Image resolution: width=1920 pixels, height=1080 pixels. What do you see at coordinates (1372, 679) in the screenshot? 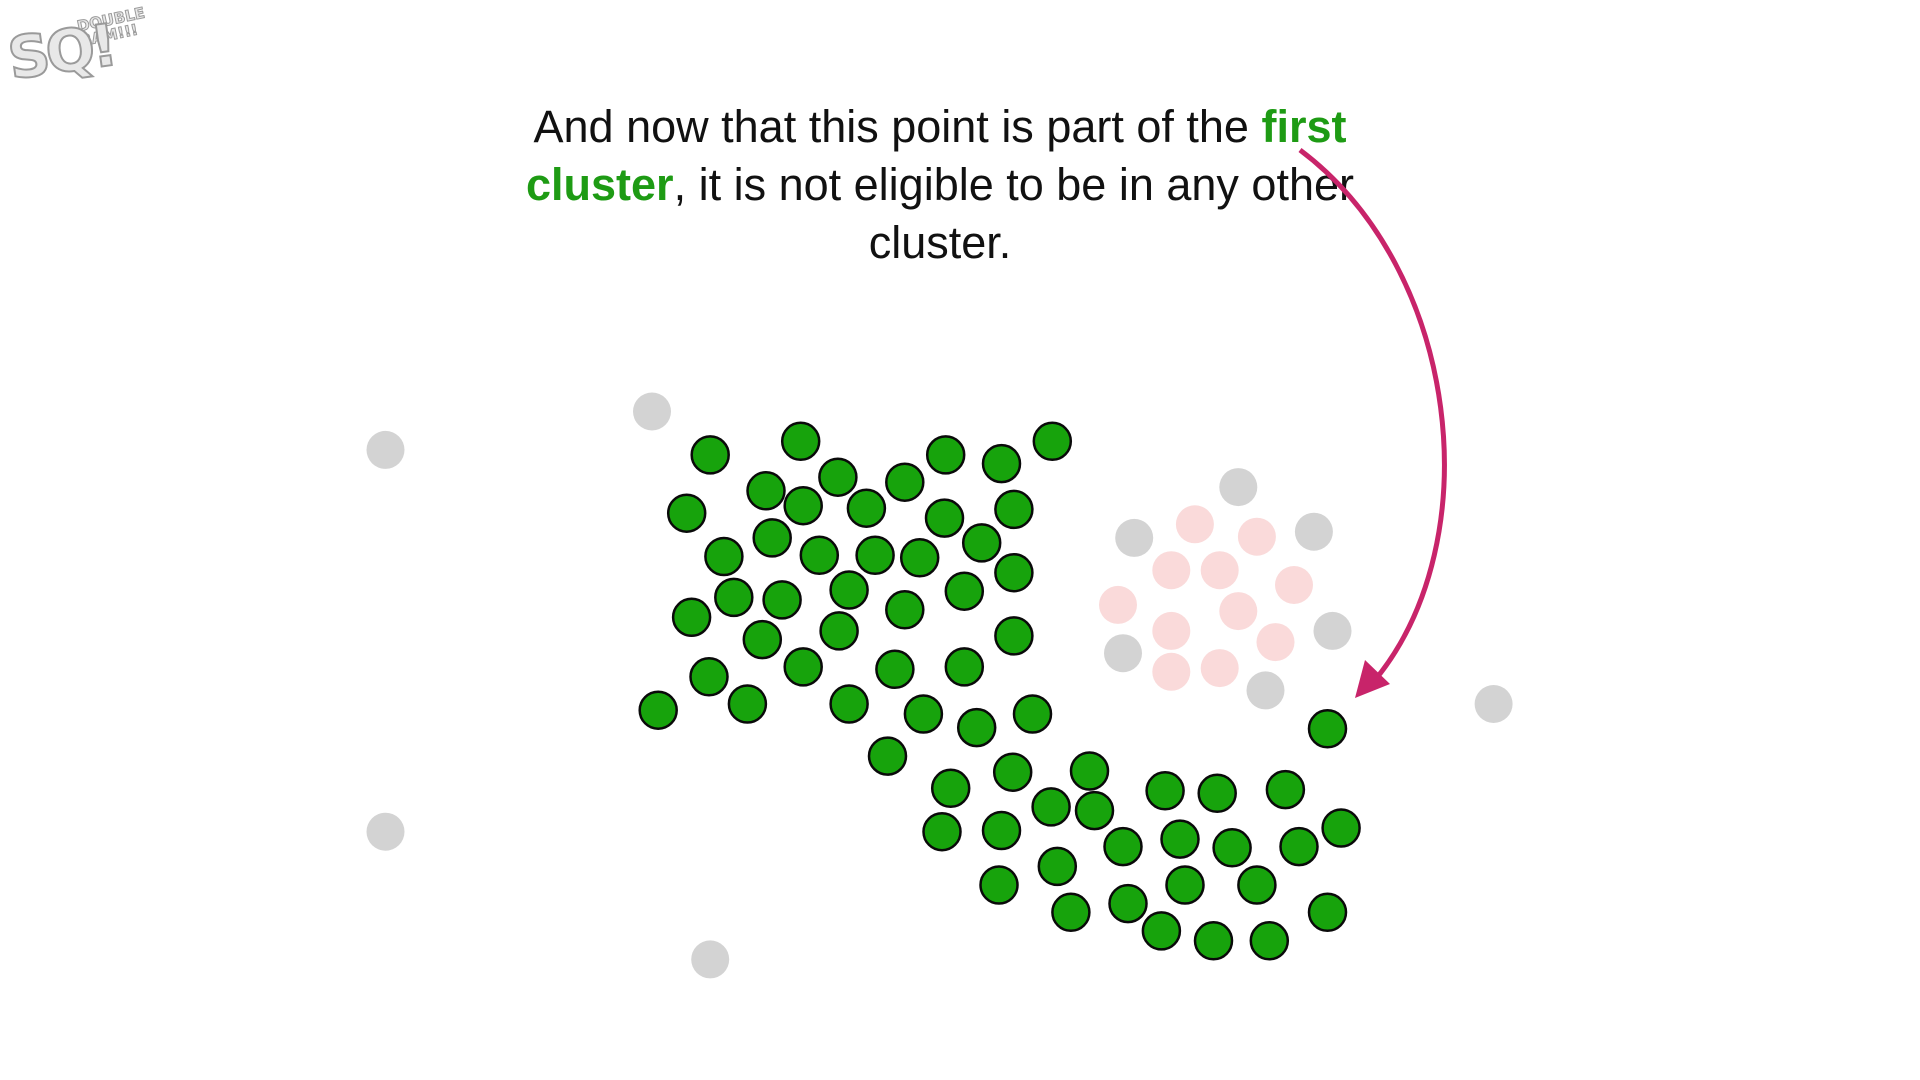
I see `arrow-head` at bounding box center [1372, 679].